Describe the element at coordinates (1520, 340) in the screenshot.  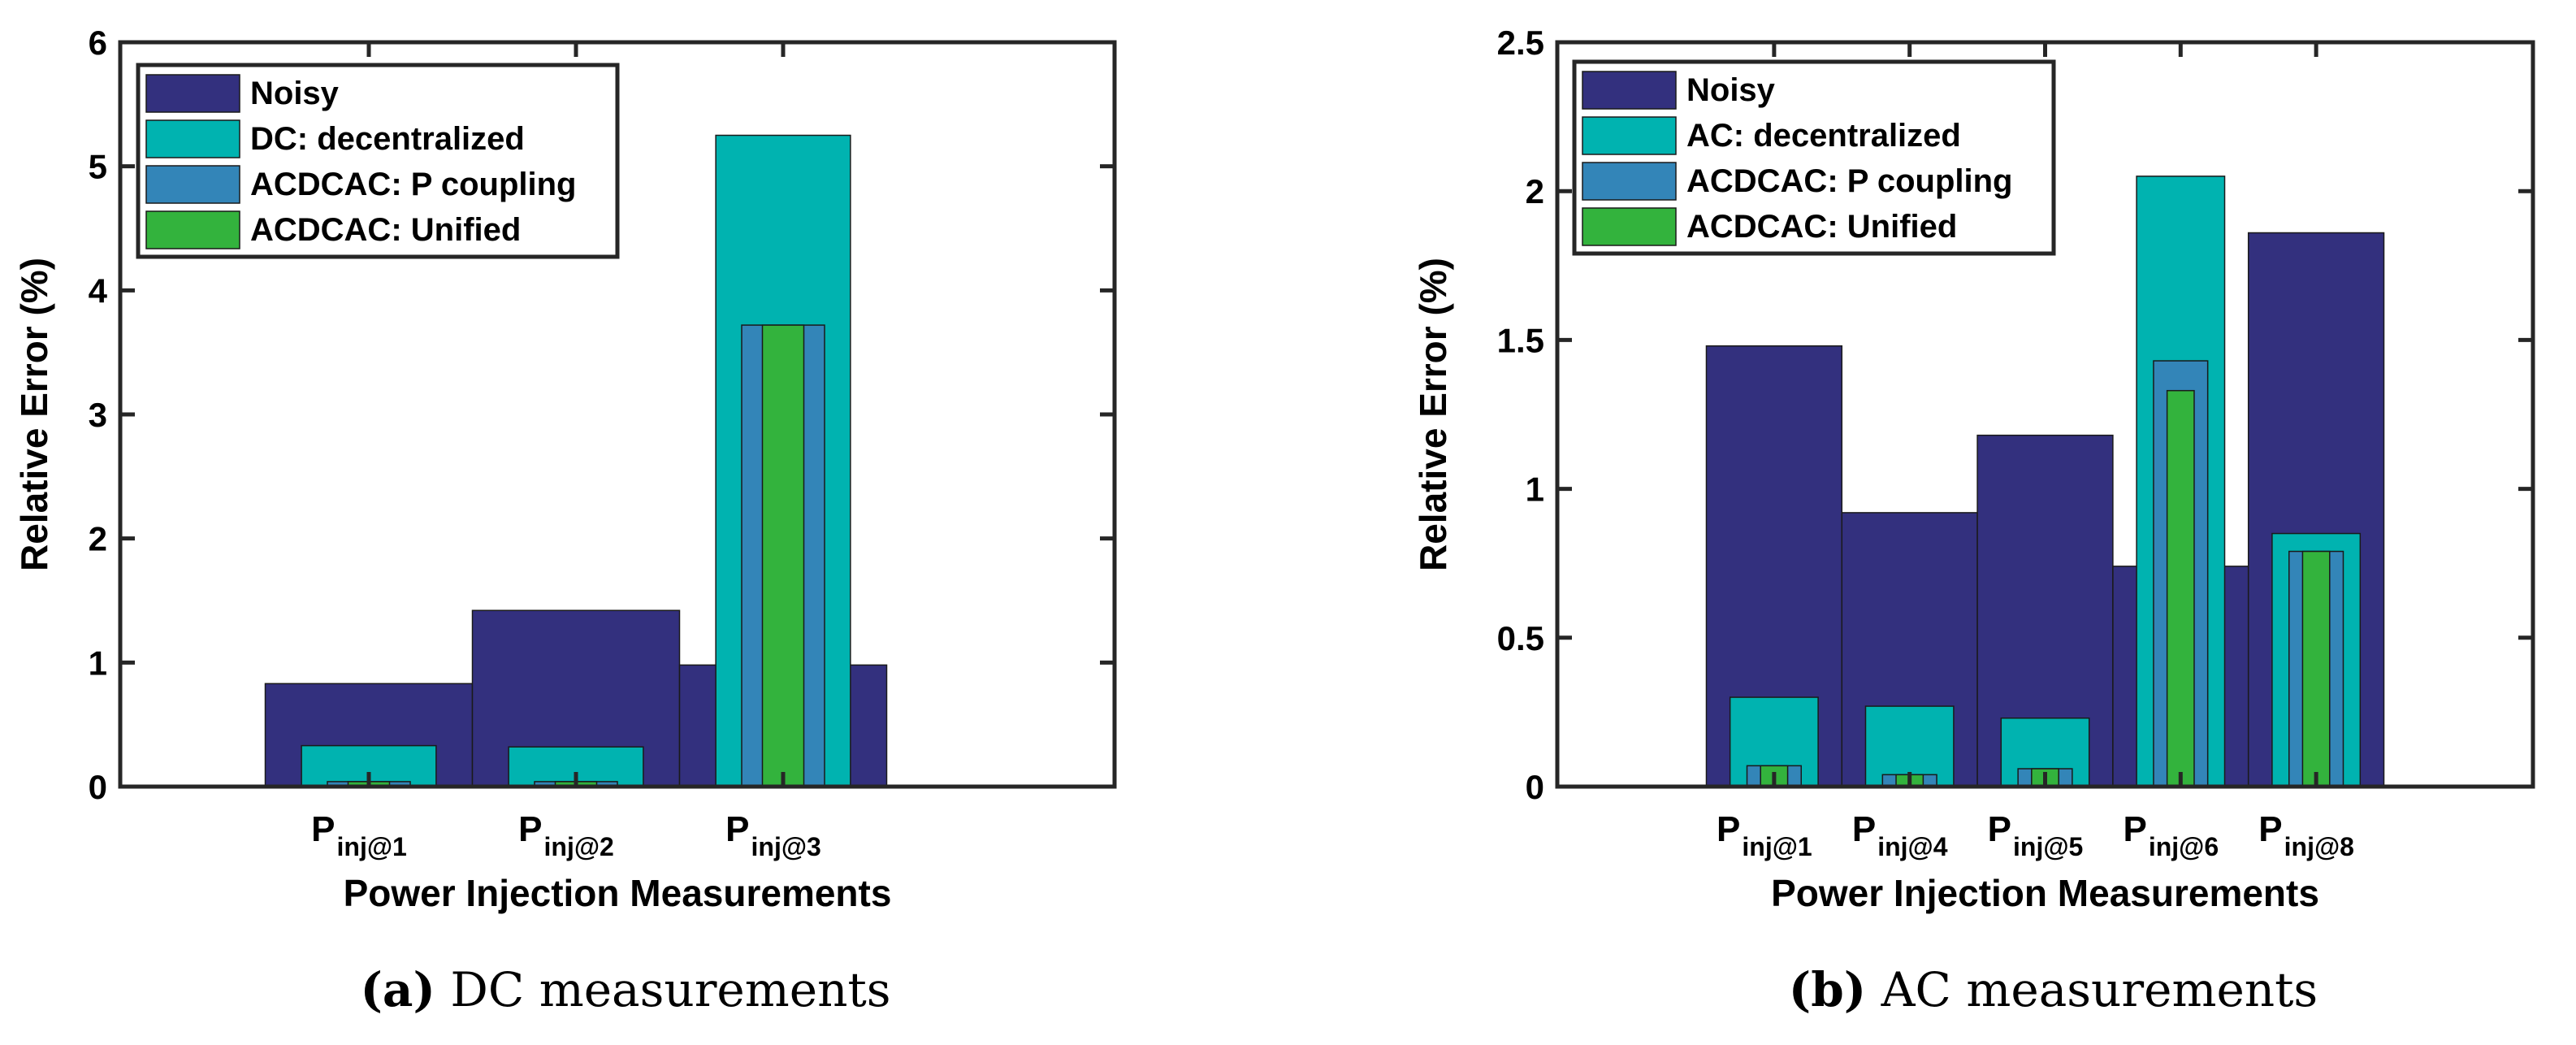
I see `y-tick-label: 1.5` at that location.